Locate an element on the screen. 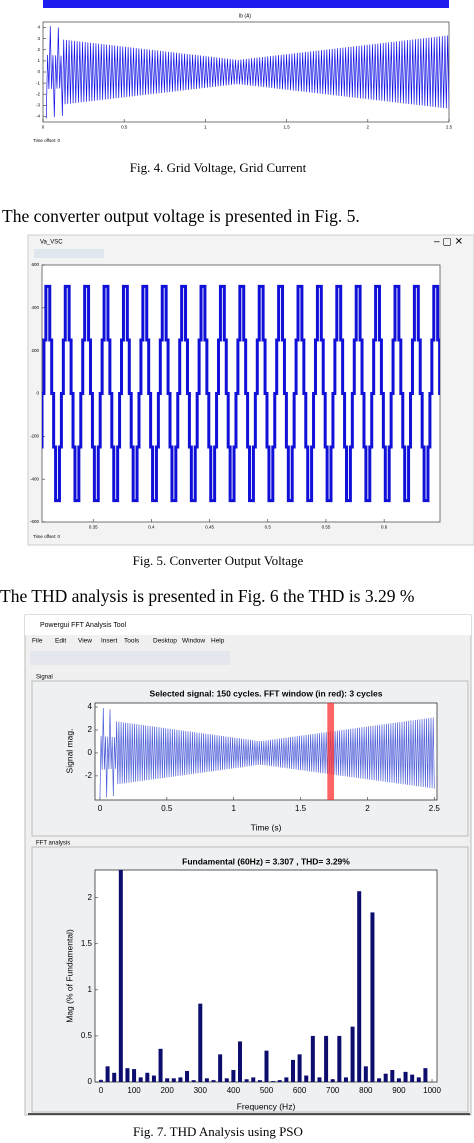  y-tick-label: -600 is located at coordinates (35, 521).